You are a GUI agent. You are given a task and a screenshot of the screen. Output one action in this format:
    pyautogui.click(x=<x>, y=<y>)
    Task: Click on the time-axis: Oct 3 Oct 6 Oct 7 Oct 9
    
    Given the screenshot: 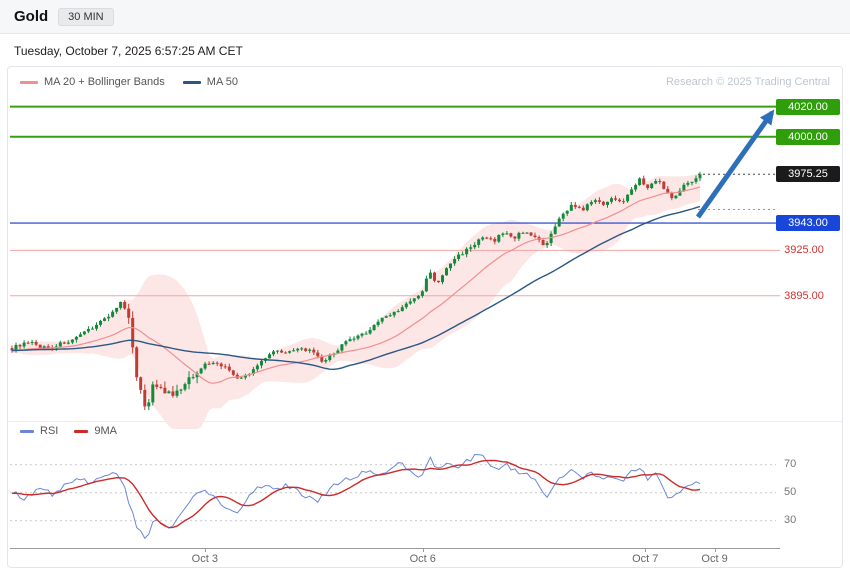 What is the action you would take?
    pyautogui.click(x=395, y=557)
    